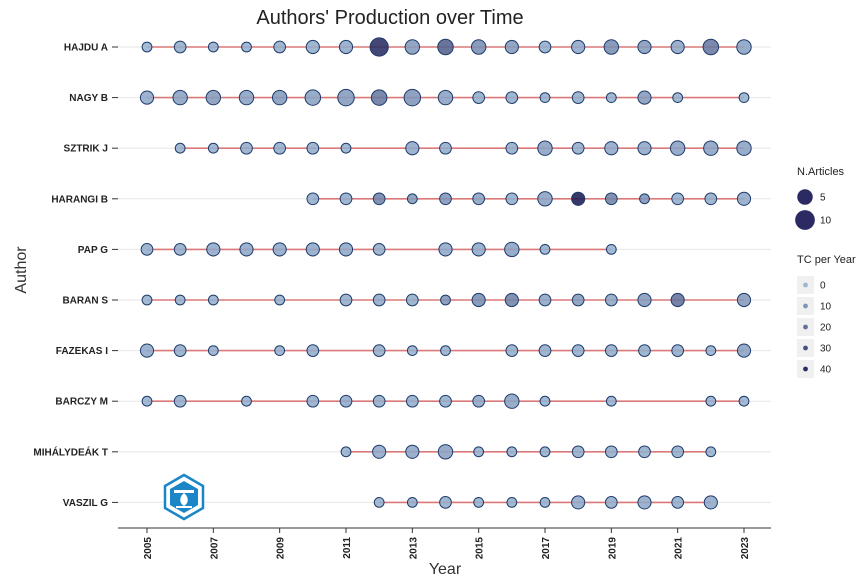  Describe the element at coordinates (413, 548) in the screenshot. I see `x-tick-label: 2013` at that location.